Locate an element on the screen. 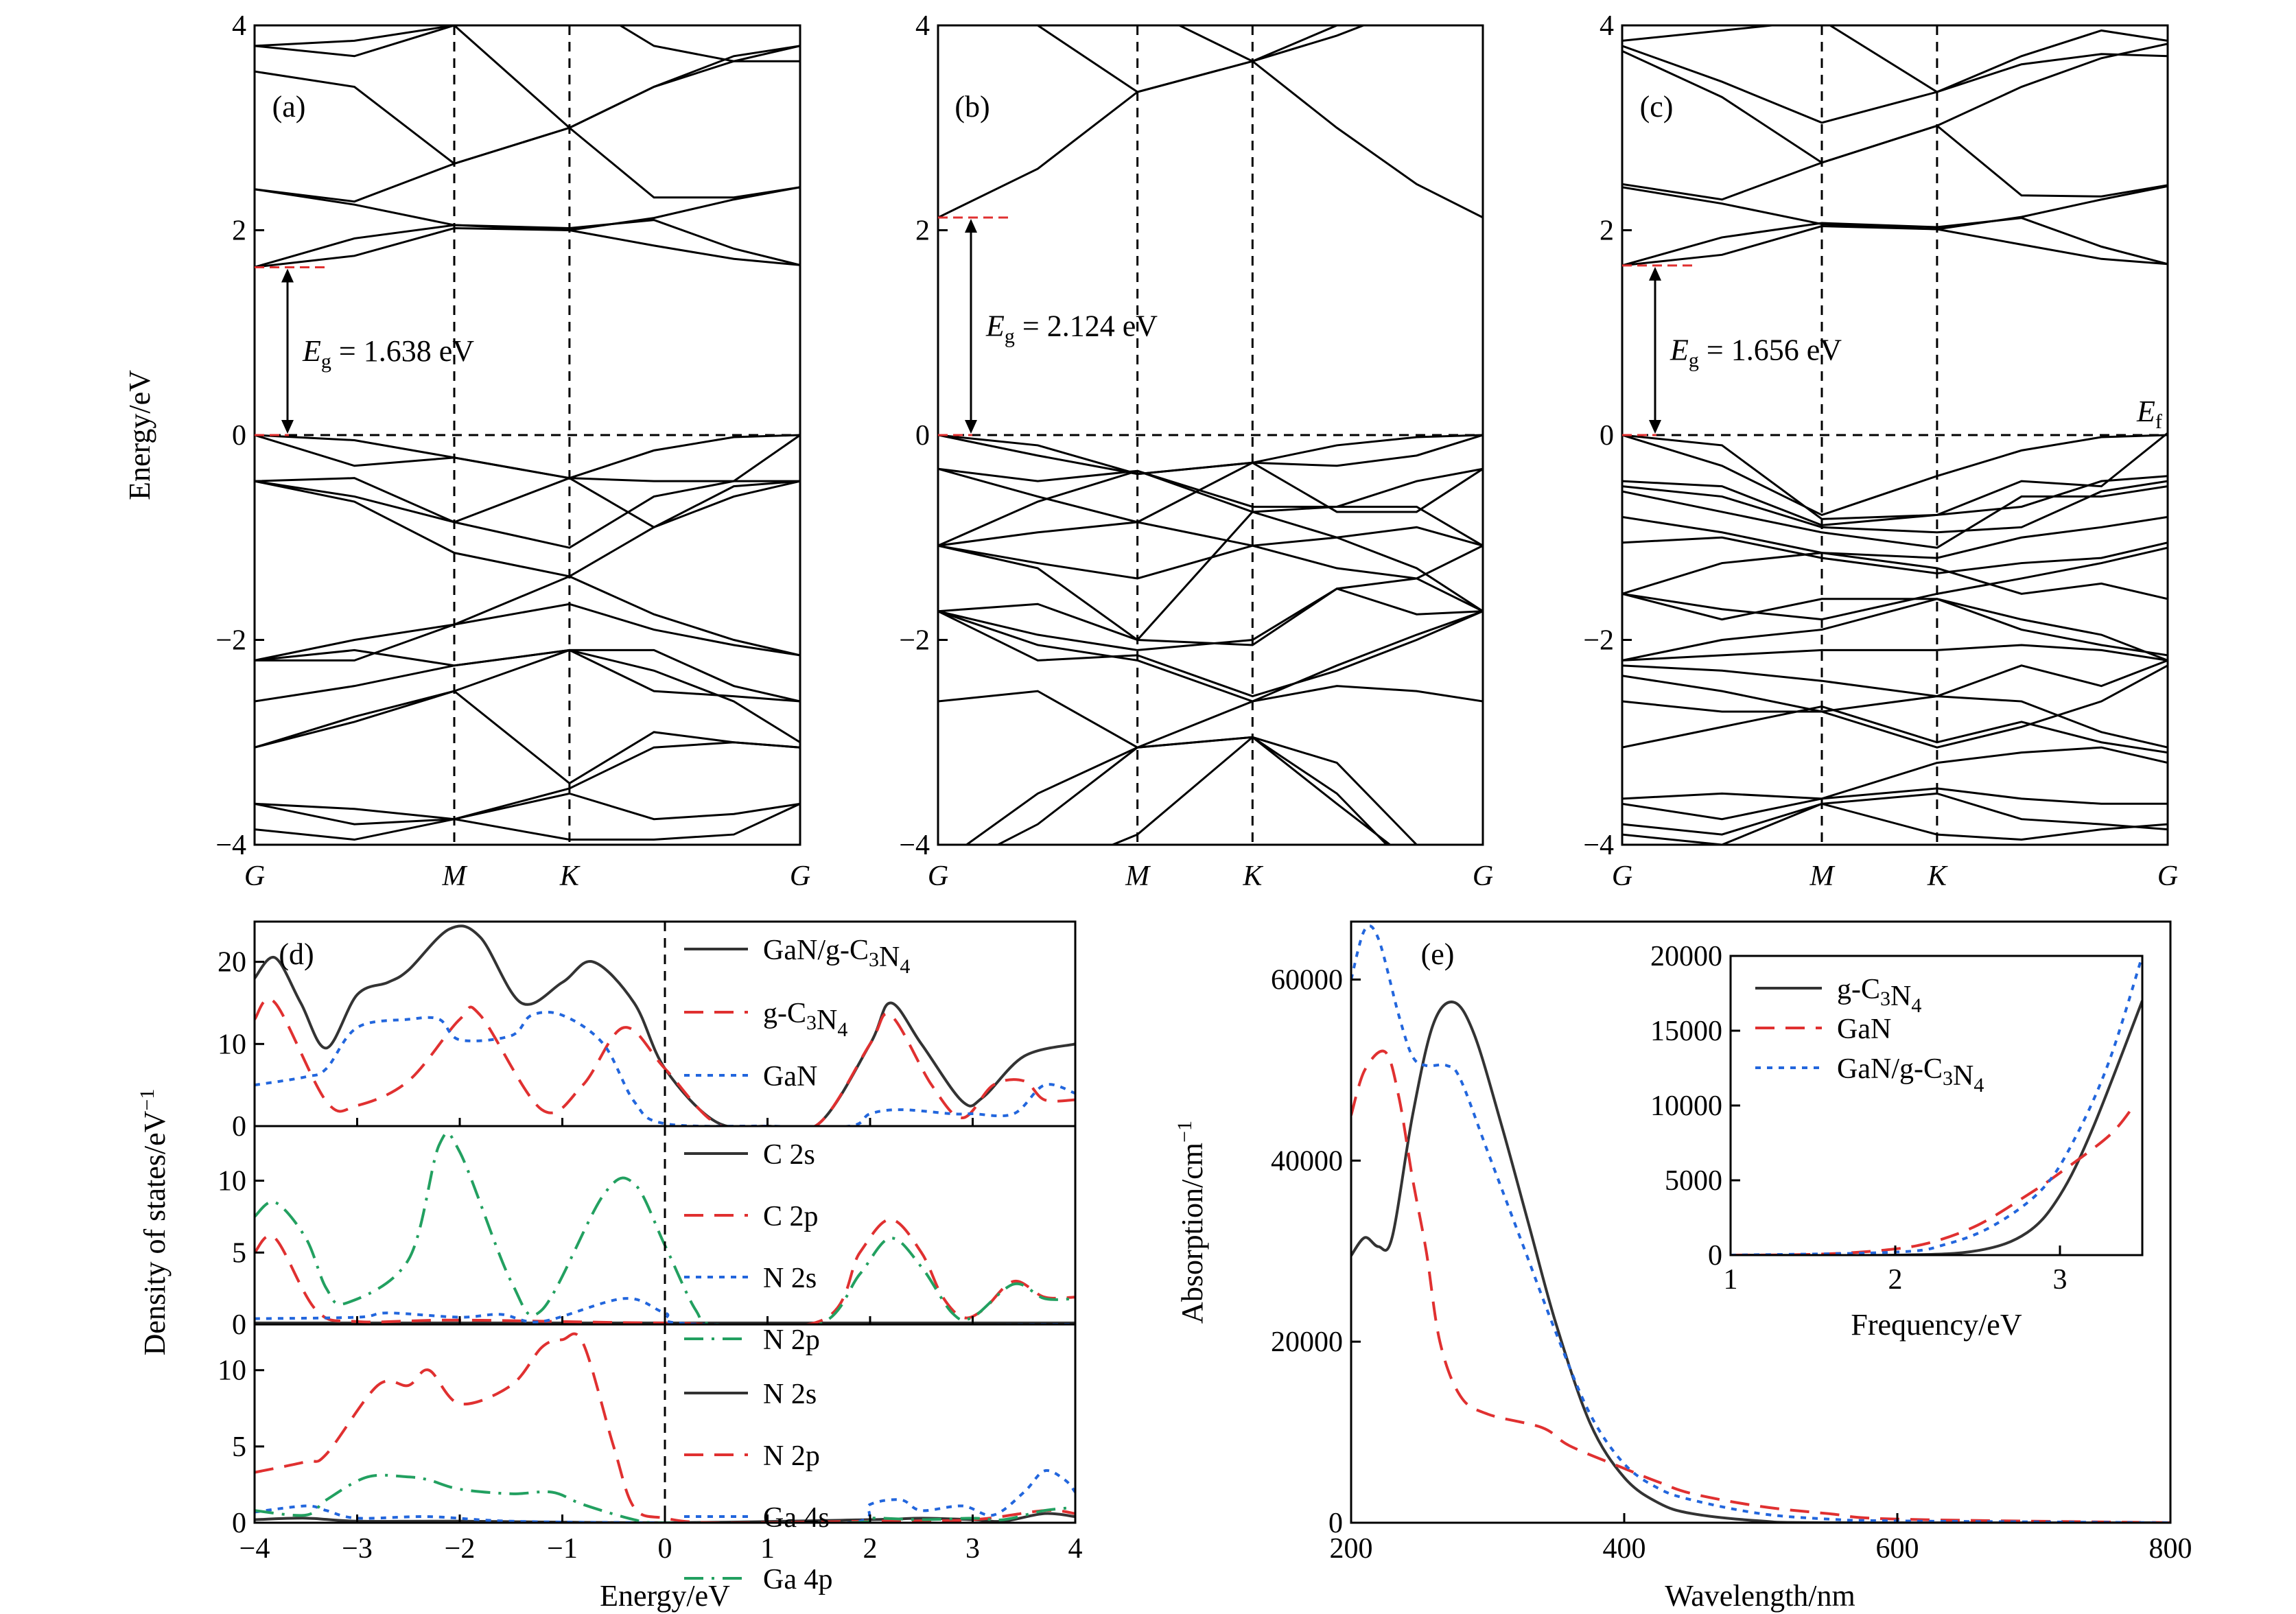 This screenshot has width=2296, height=1614. ylabel-text: Absorption/cm is located at coordinates (1192, 1233).